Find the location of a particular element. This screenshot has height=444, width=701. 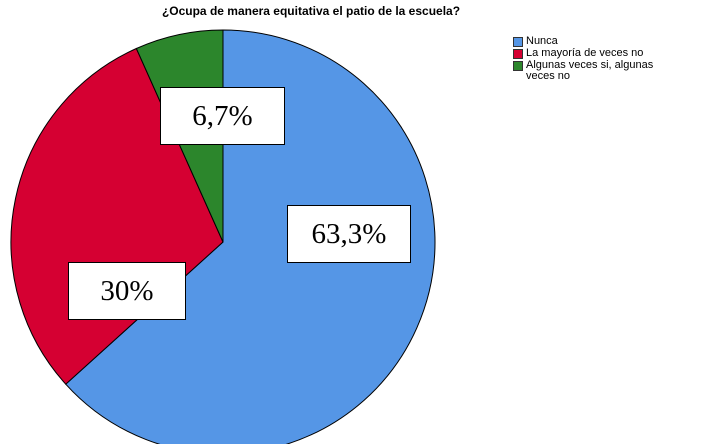

legend-label: Algunas veces si, algunas veces no is located at coordinates (590, 70).